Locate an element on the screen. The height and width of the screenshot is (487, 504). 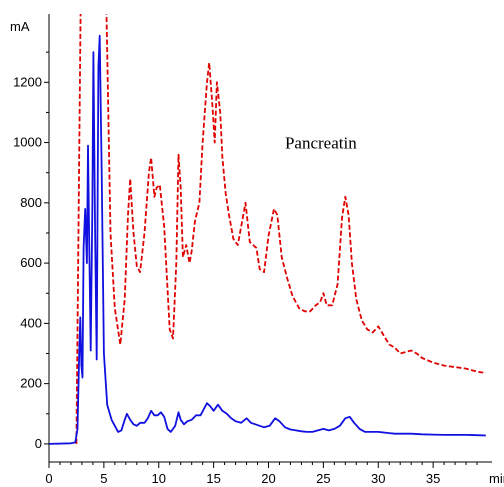
y-tick-label: 1000 is located at coordinates (27, 142).